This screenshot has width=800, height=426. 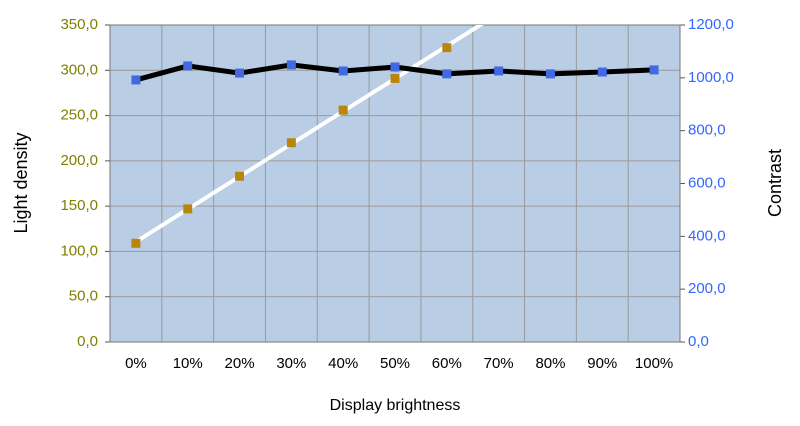 I want to click on x-tick-label: 90%, so click(x=602, y=363).